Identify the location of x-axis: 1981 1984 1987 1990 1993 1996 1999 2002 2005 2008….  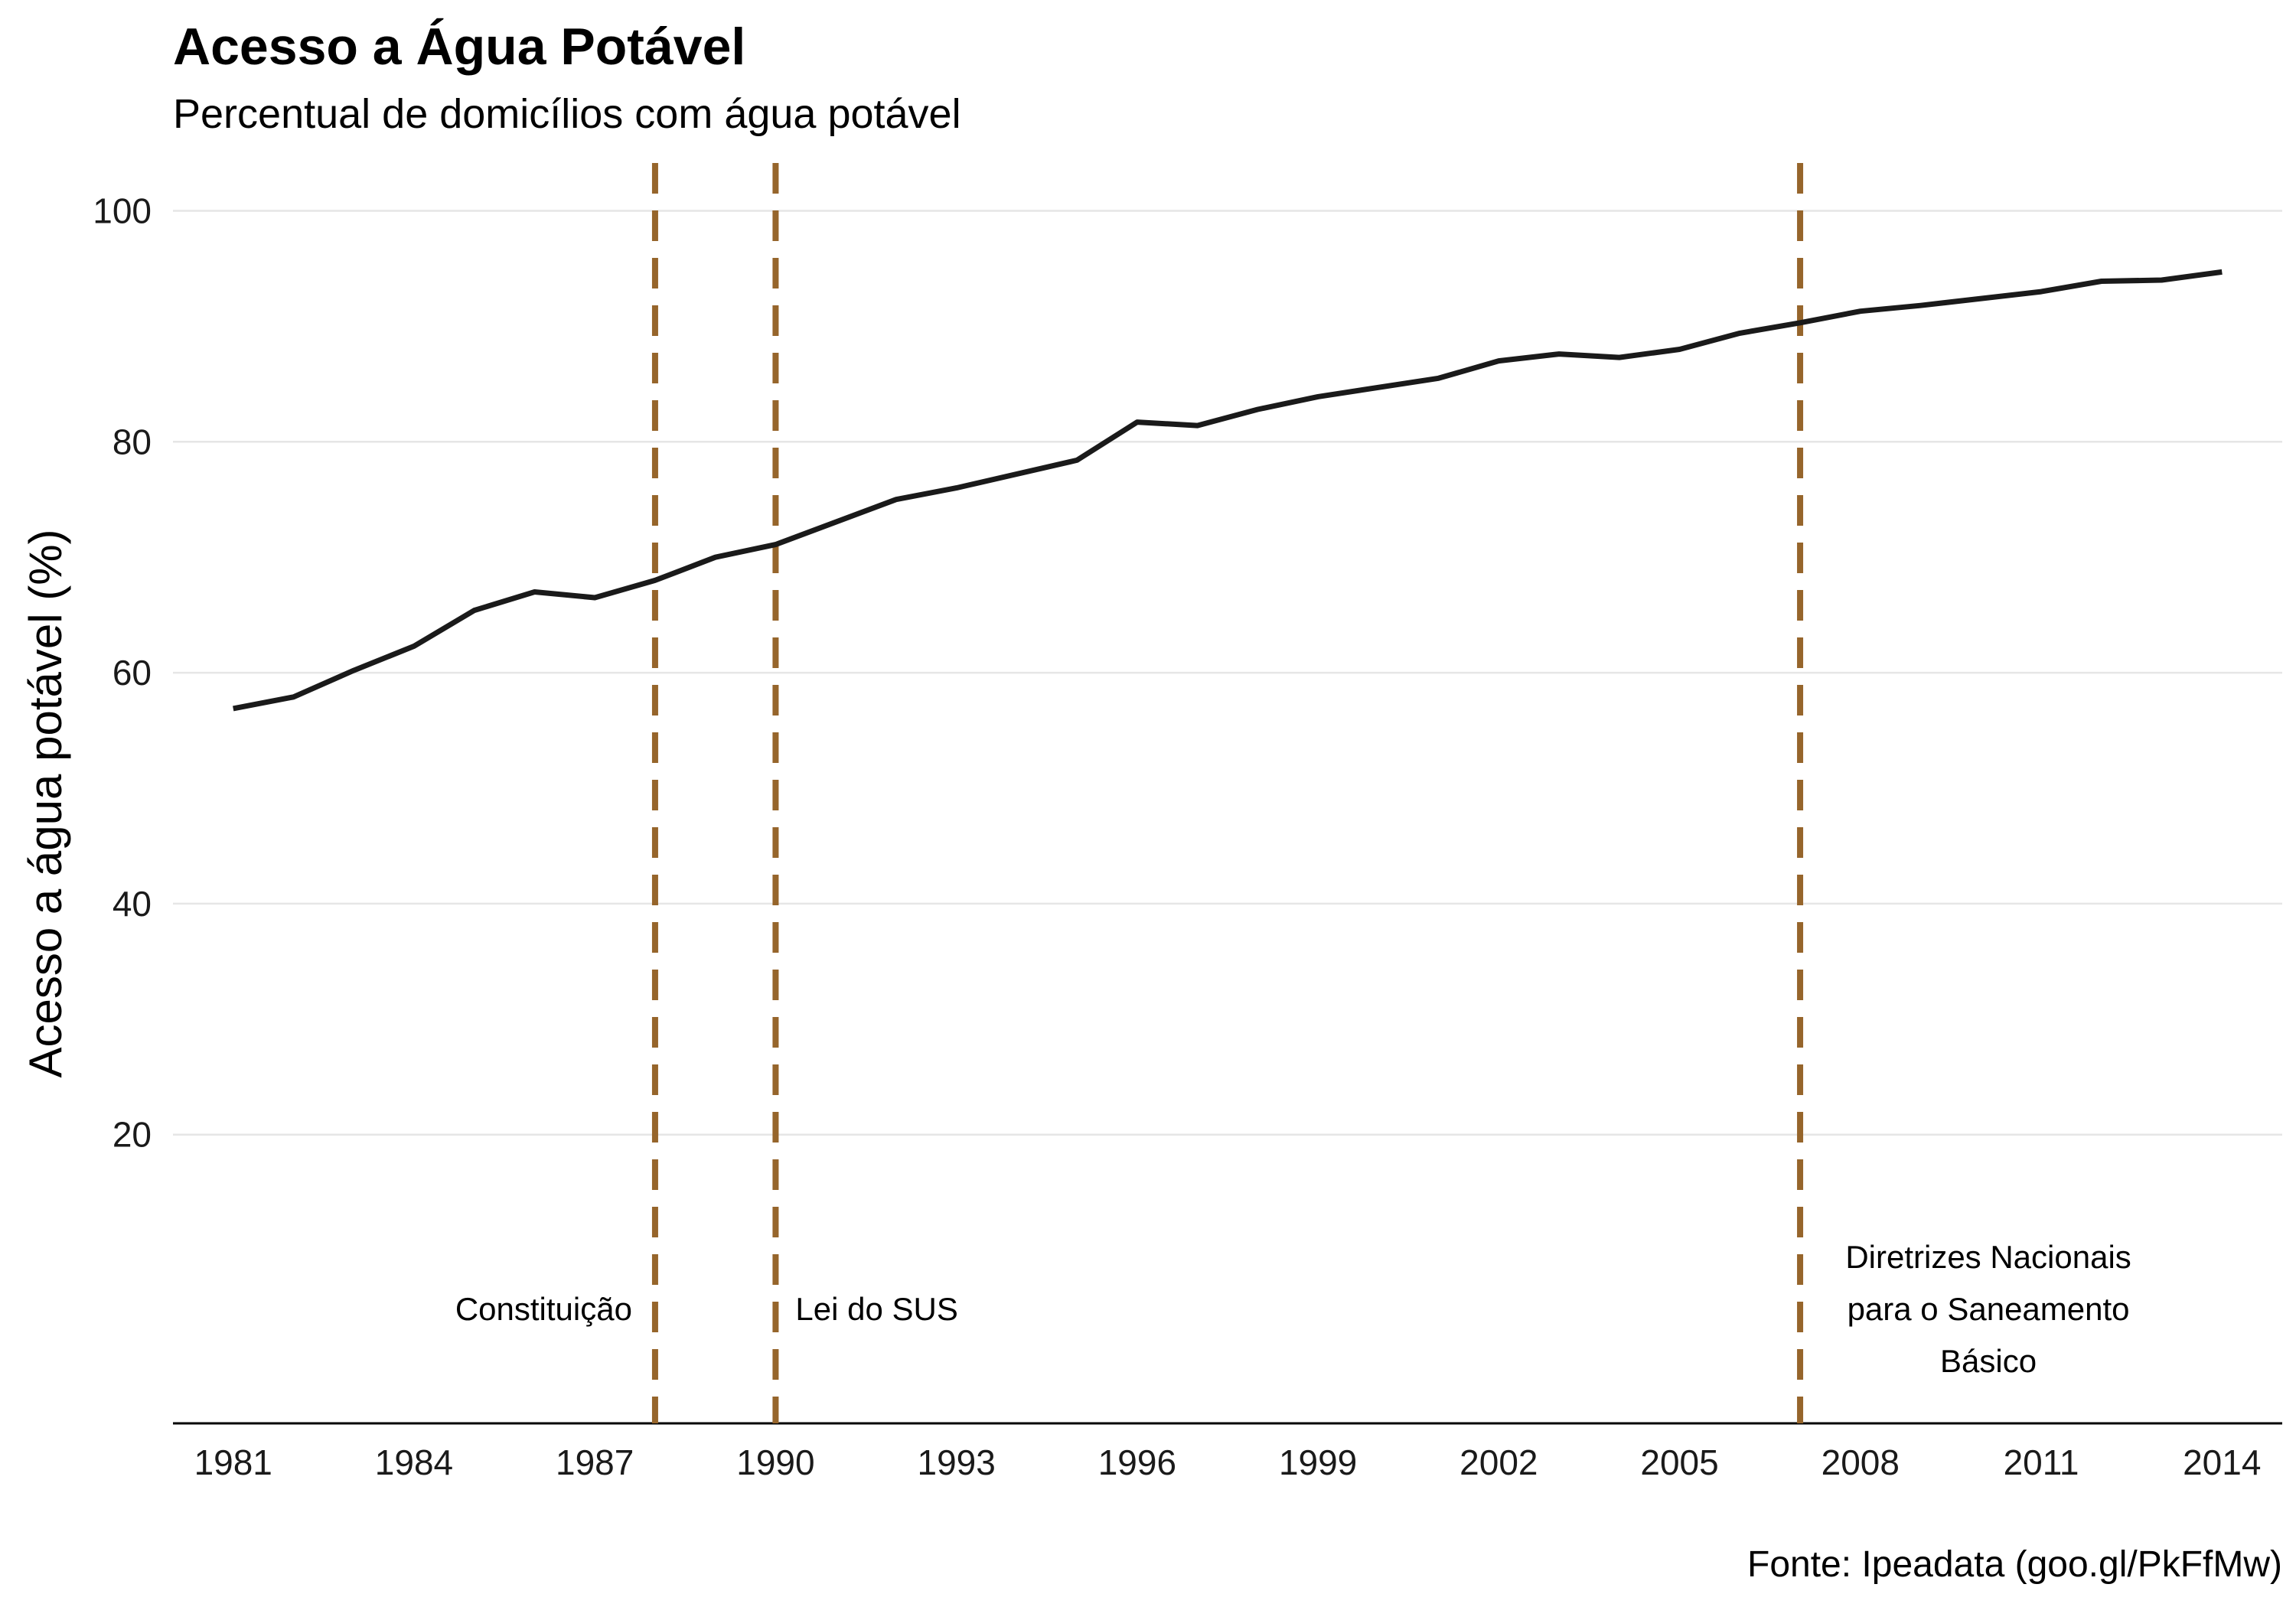
(1227, 1452).